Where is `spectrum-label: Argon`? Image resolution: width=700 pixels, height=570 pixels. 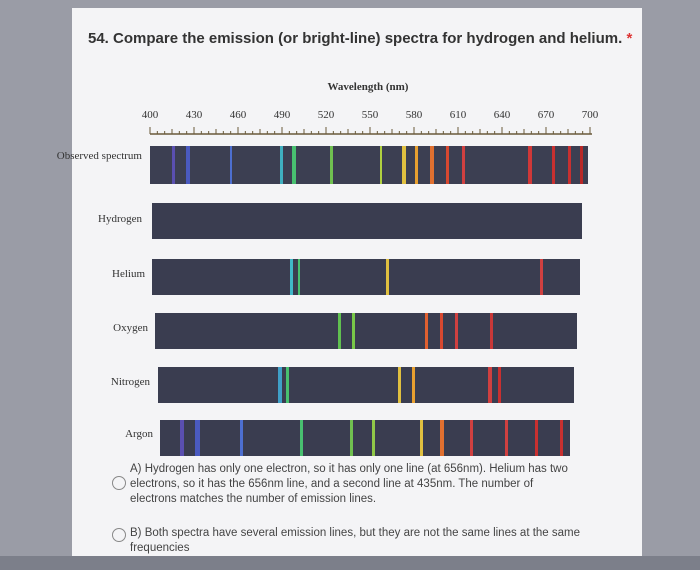 spectrum-label: Argon is located at coordinates (139, 434).